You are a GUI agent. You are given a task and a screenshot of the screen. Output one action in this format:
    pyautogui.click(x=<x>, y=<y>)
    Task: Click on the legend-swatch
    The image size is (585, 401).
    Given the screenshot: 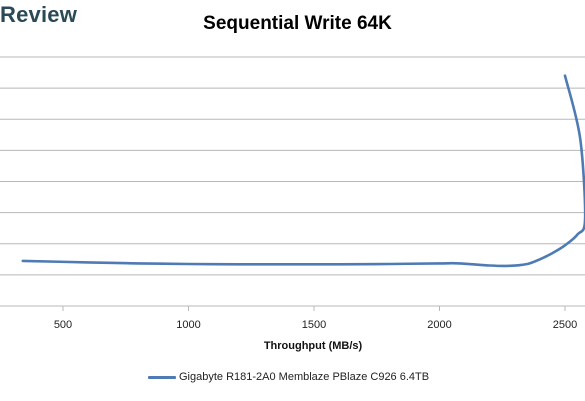 What is the action you would take?
    pyautogui.click(x=162, y=377)
    